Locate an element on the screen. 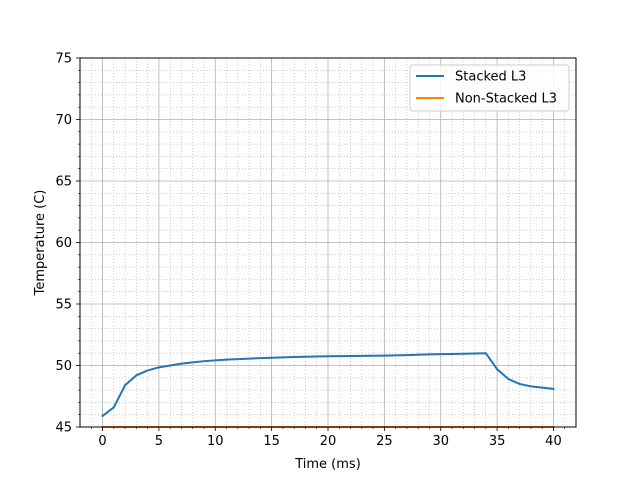  x-axis-ticks: 0 5 10 15 20 25 30 35 40 is located at coordinates (328, 438).